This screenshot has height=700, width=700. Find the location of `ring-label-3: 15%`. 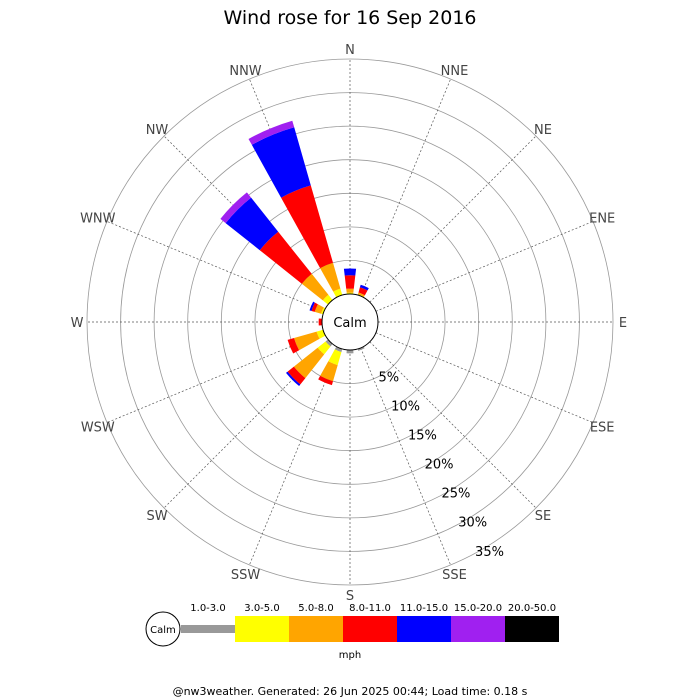

ring-label-3: 15% is located at coordinates (422, 436).